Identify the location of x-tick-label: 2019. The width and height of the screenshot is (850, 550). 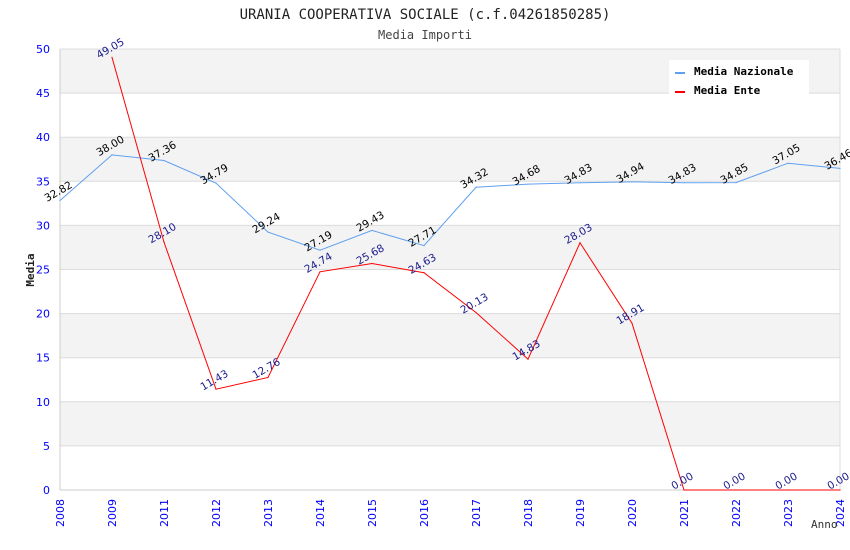
(580, 513).